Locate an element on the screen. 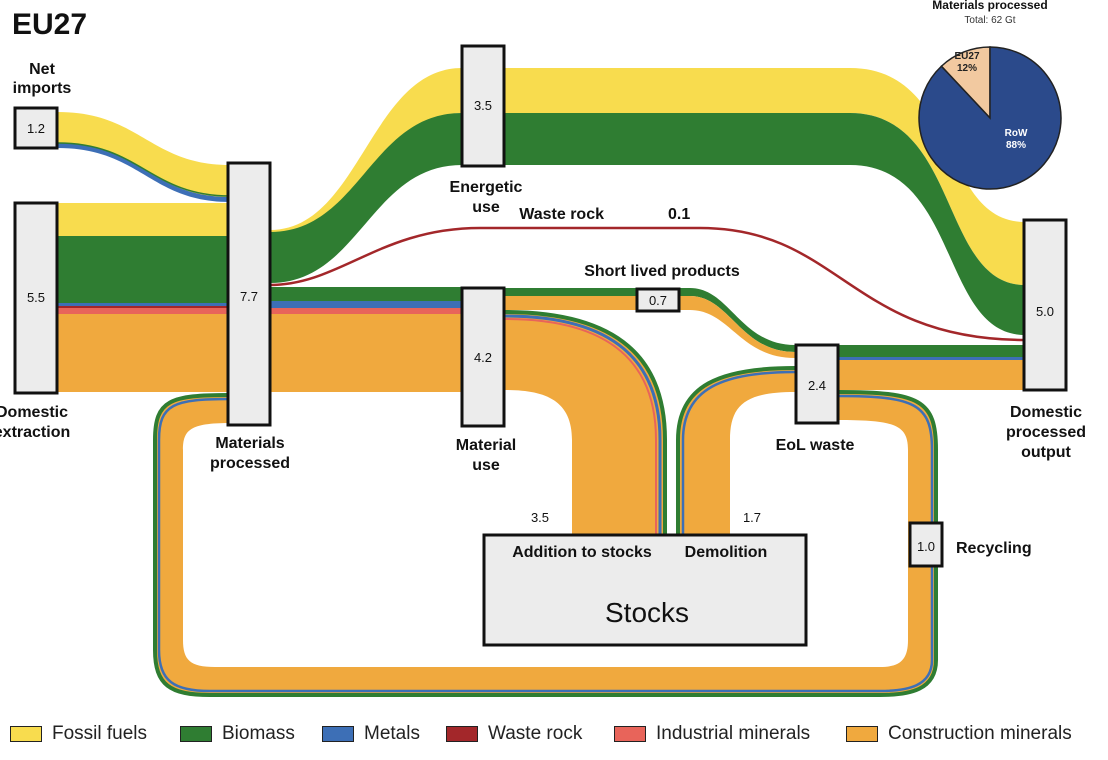  legend-item-industrial-minerals: Industrial minerals is located at coordinates (712, 734).